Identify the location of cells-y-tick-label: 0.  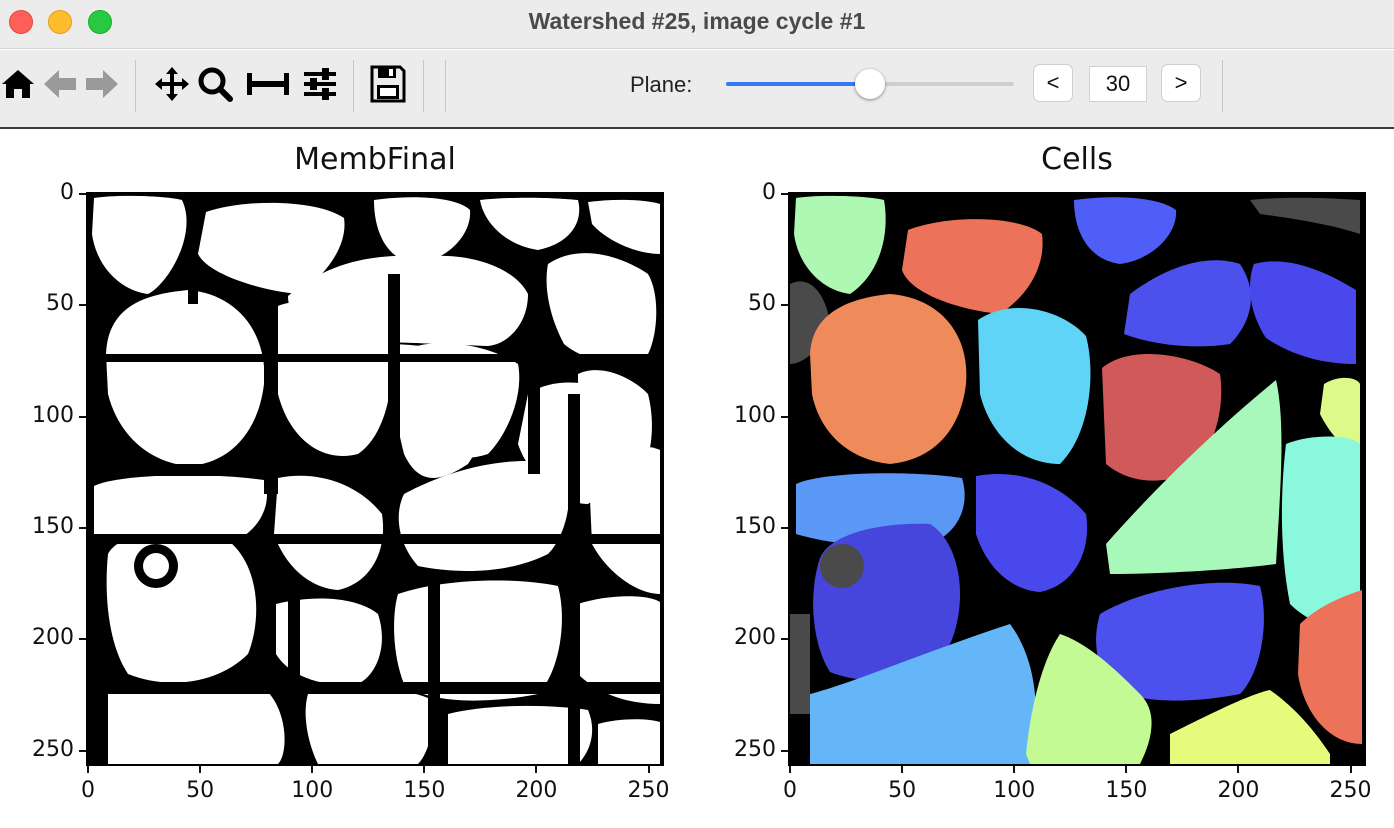
(769, 192).